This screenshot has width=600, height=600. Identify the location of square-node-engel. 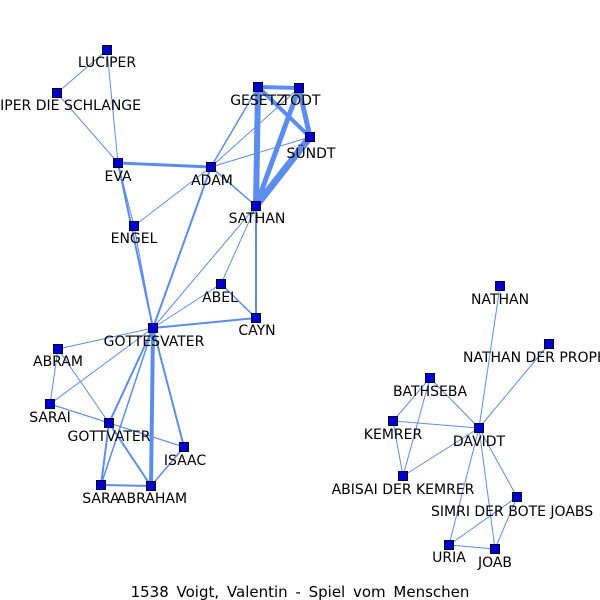
(134, 226).